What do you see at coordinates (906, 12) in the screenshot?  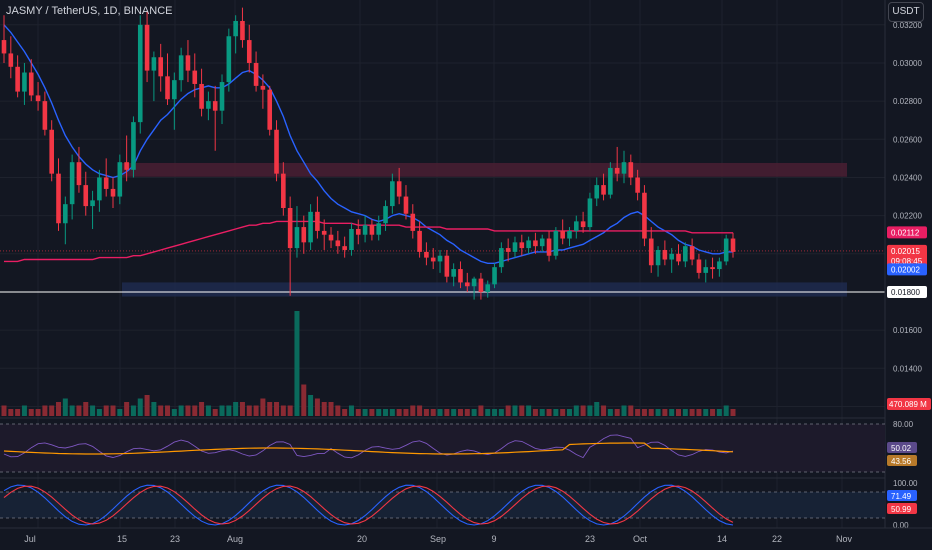 I see `currency-button: USDT` at bounding box center [906, 12].